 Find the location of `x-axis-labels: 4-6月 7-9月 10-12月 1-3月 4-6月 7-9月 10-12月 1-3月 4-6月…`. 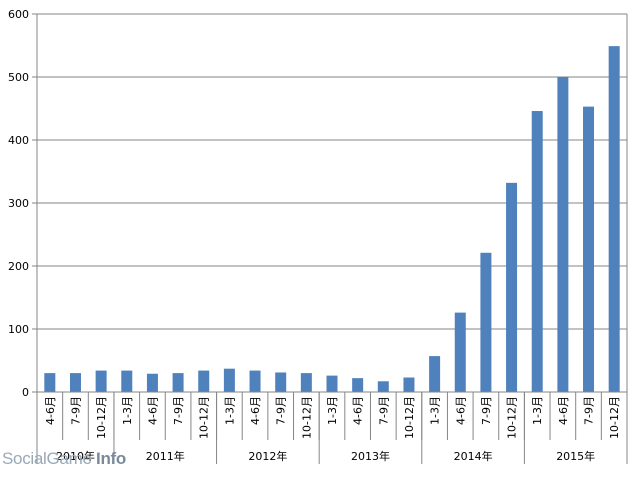

x-axis-labels: 4-6月 7-9月 10-12月 1-3月 4-6月 7-9月 10-12月 1-3月 4-6月… is located at coordinates (332, 416).